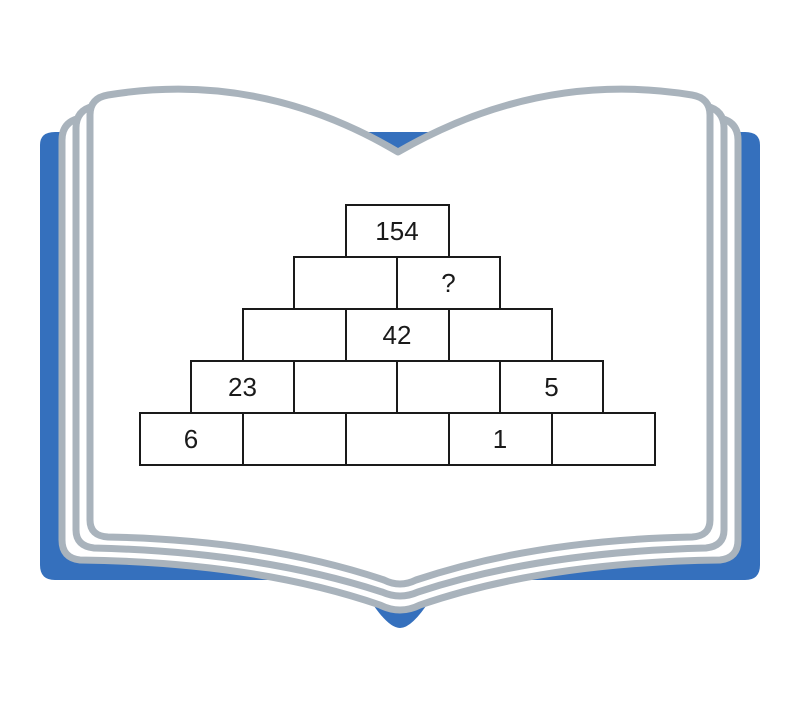 The height and width of the screenshot is (713, 800). Describe the element at coordinates (448, 283) in the screenshot. I see `pyramid-brick: ?` at that location.